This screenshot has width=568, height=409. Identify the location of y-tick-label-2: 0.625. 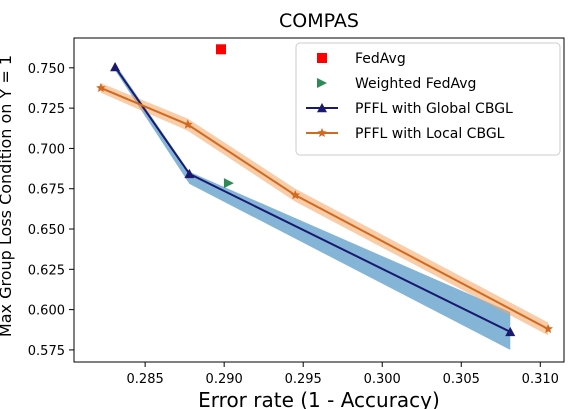
(46, 270).